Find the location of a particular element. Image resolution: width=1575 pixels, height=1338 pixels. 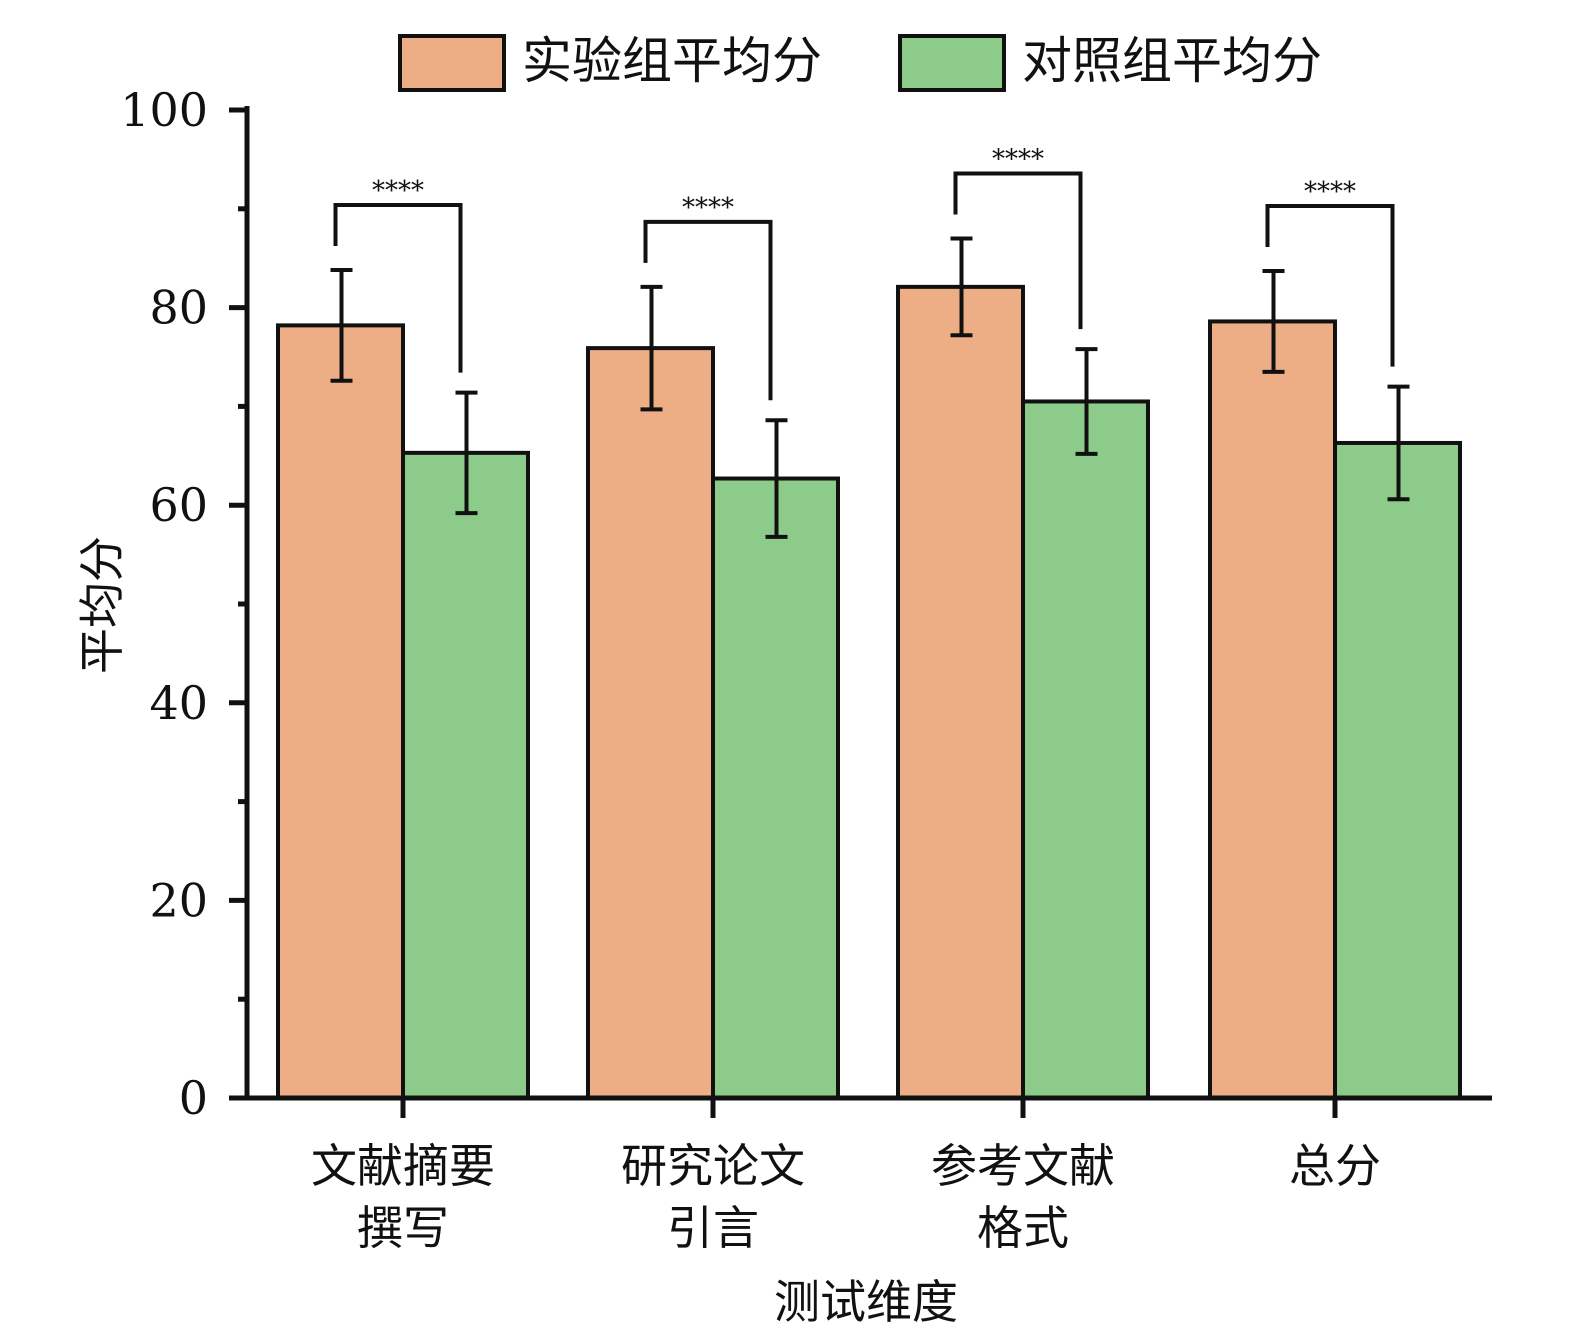

y-tick-label: 80 is located at coordinates (178, 308).